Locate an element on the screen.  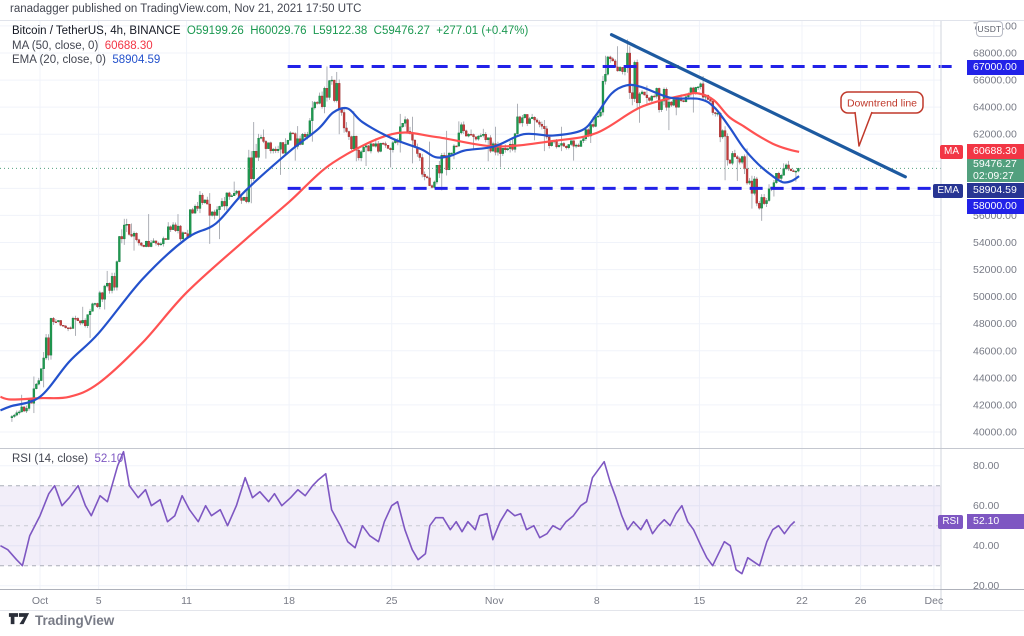
rsi-legend: RSI (14, close) 52.10 is located at coordinates (67, 459).